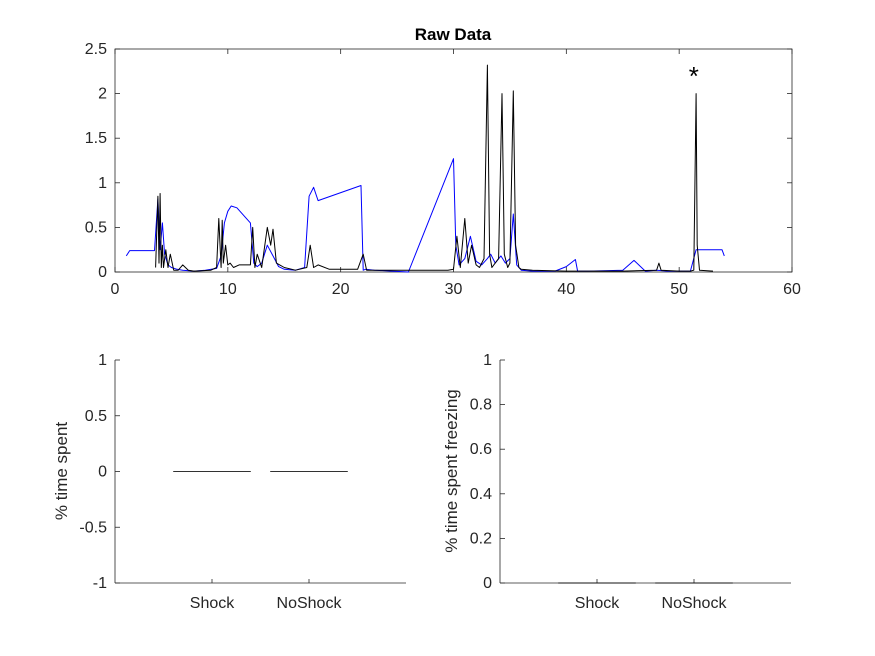 This screenshot has width=875, height=656. I want to click on freezing-ytick-label: 0.4, so click(481, 494).